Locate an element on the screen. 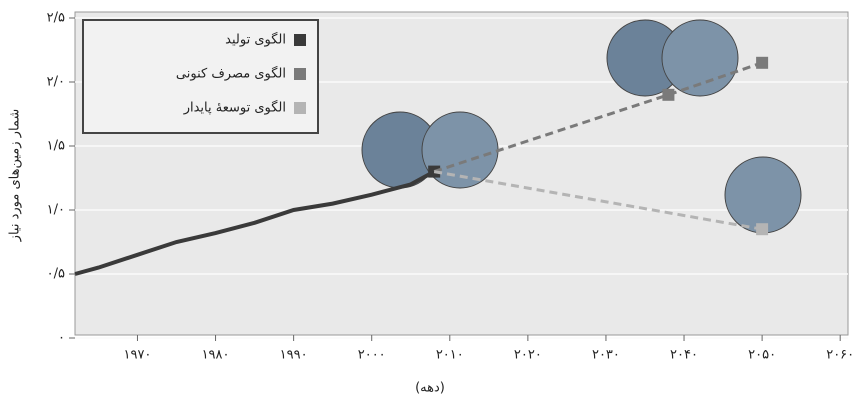  y-tick-label: ۱/۰ is located at coordinates (56, 210).